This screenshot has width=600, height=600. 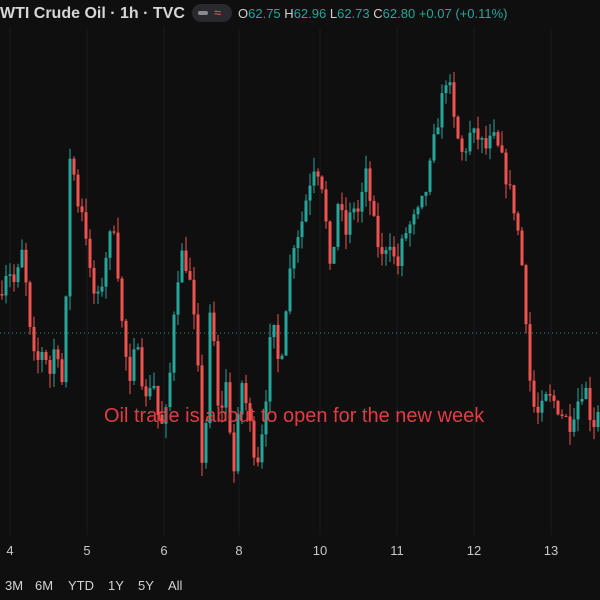 I want to click on indicator-toggle-pill: ≈, so click(x=212, y=13).